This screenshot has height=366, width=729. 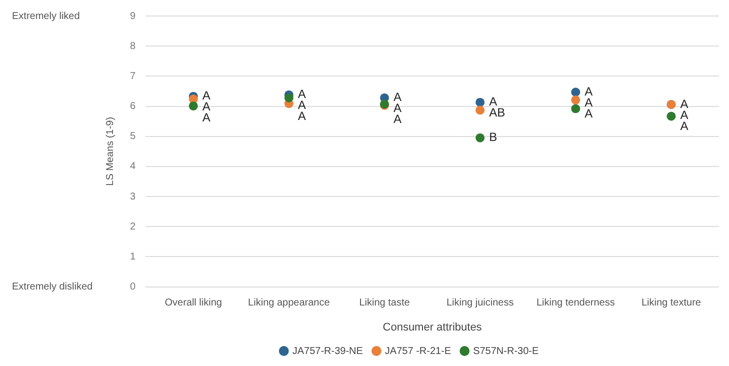 I want to click on y-axis-title: LS Means (1-9), so click(x=110, y=151).